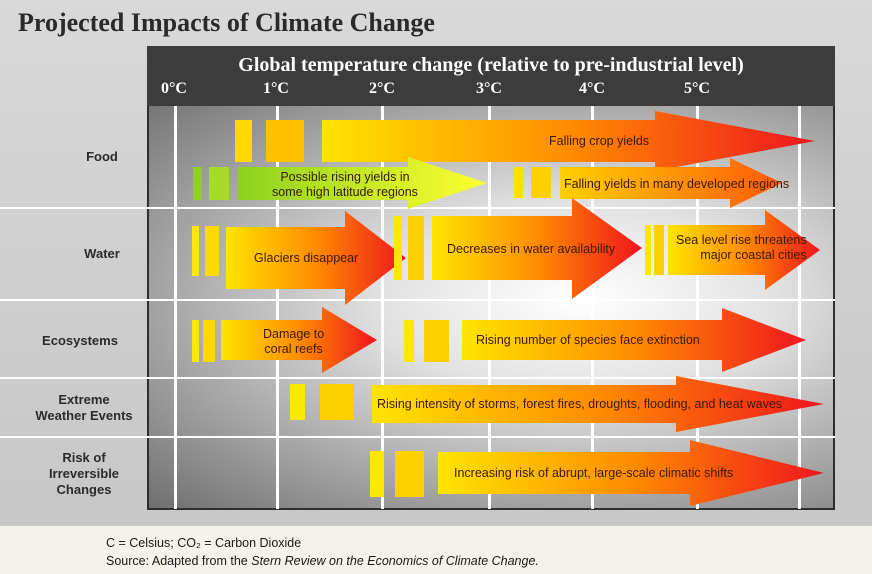 This screenshot has width=872, height=574. I want to click on arrow-glaciers, so click(316, 258).